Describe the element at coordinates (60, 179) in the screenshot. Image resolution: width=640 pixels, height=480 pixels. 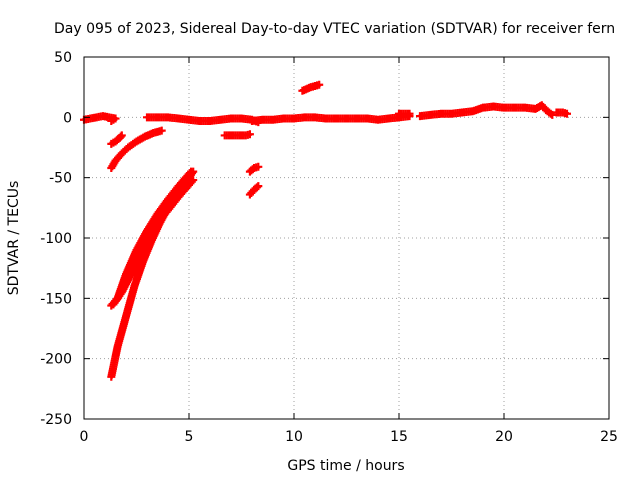
I see `y-tick-label: -50` at that location.